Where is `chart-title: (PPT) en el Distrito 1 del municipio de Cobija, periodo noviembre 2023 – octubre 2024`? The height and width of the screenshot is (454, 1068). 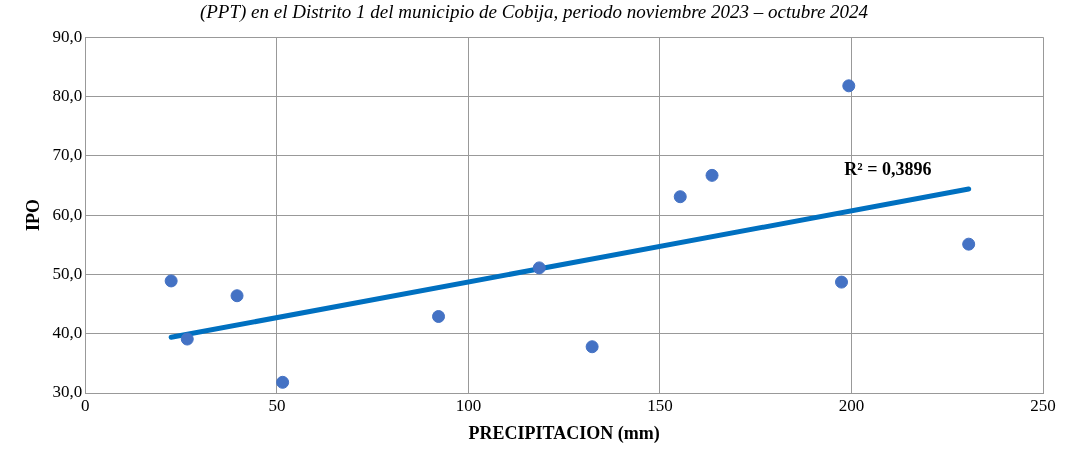
chart-title: (PPT) en el Distrito 1 del municipio de Cobija, periodo noviembre 2023 – octubre 2024 is located at coordinates (534, 12).